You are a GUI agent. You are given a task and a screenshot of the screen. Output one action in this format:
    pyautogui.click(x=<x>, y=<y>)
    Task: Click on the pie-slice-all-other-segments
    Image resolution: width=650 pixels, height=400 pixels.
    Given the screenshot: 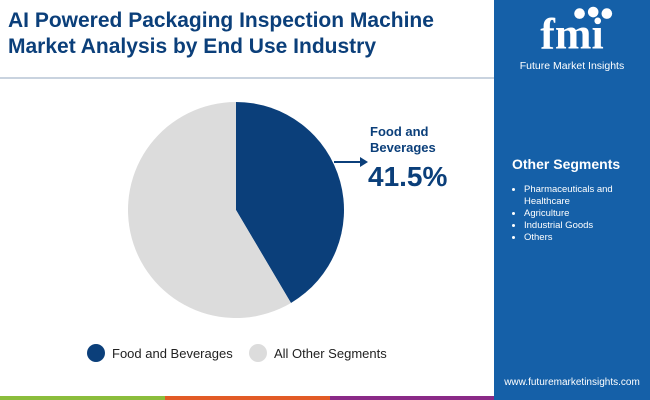 What is the action you would take?
    pyautogui.click(x=209, y=210)
    